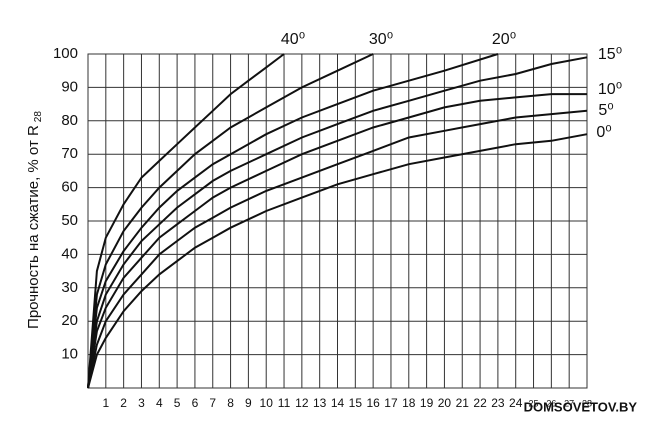  I want to click on legend-label: 30⁰, so click(381, 39).